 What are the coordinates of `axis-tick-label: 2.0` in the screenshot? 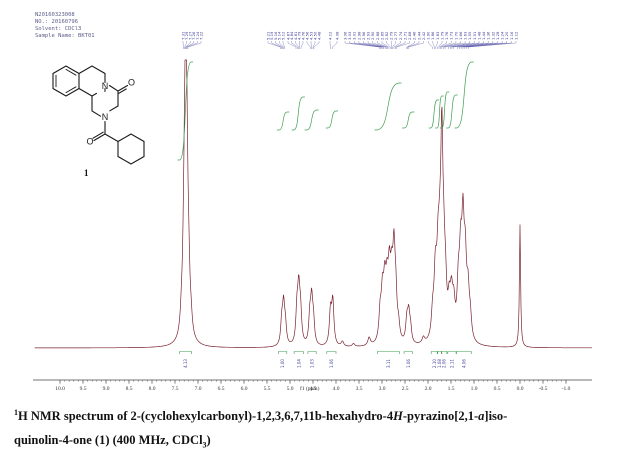 It's located at (428, 389).